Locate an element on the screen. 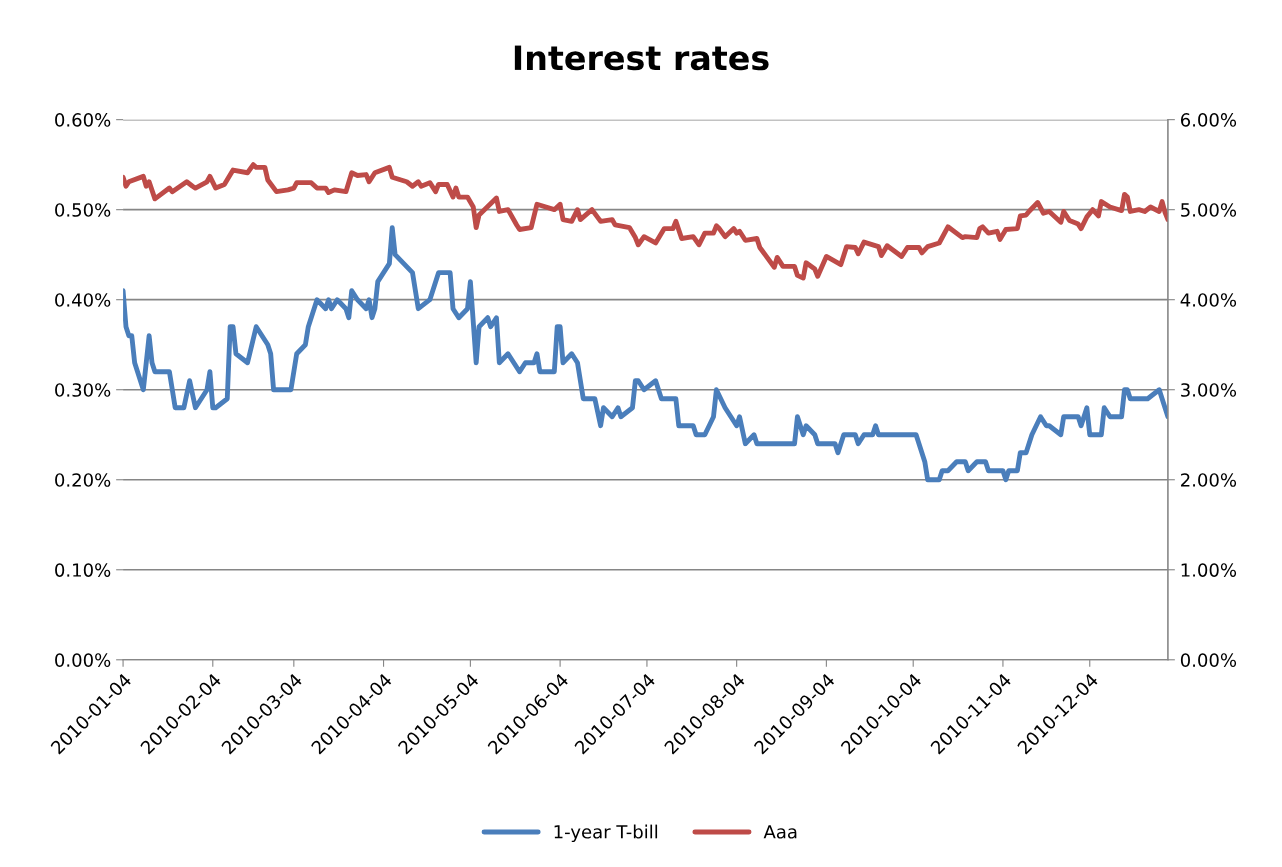 The width and height of the screenshot is (1282, 867). legend-label: 1-year T-bill is located at coordinates (606, 833).